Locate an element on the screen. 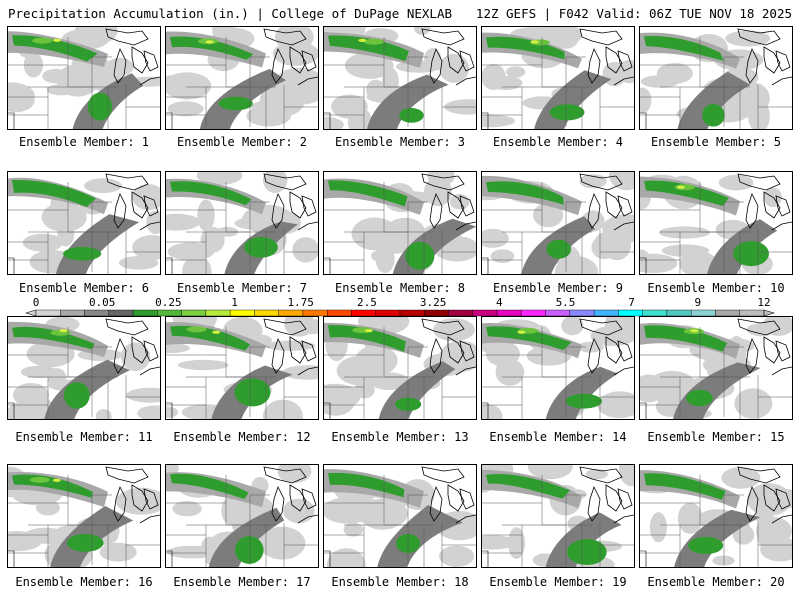 This screenshot has height=600, width=800. colorbar-tick-label: 9 is located at coordinates (697, 302).